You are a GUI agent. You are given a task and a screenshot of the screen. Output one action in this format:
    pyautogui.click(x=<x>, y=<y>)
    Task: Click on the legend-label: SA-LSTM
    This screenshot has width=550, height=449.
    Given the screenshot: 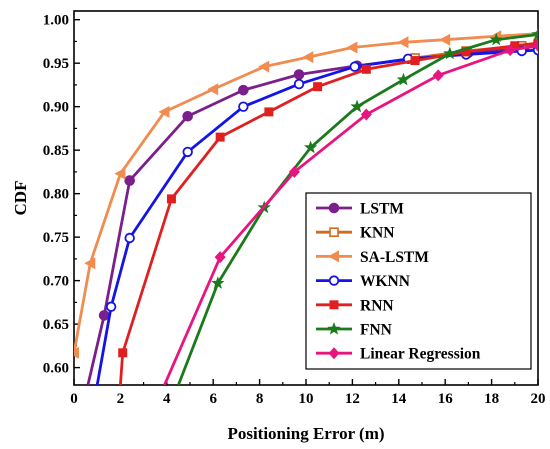 What is the action you would take?
    pyautogui.click(x=394, y=257)
    